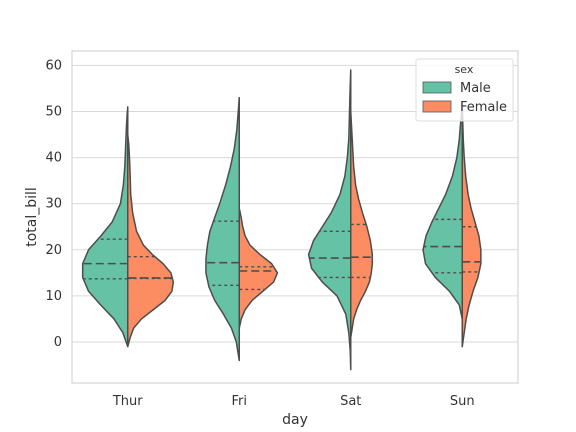  Describe the element at coordinates (462, 401) in the screenshot. I see `x-tick-label: Sun` at that location.